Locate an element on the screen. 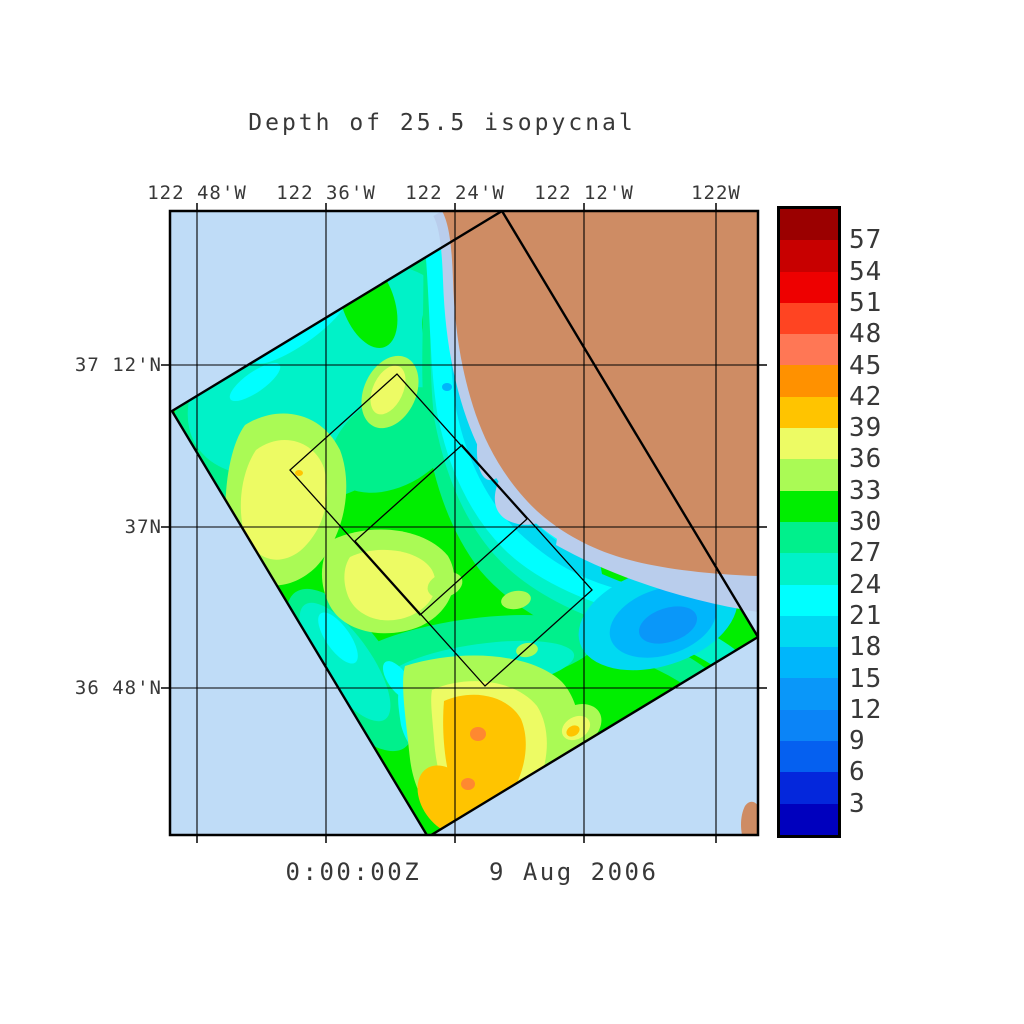  colorbar-value-42: 42 is located at coordinates (866, 396).